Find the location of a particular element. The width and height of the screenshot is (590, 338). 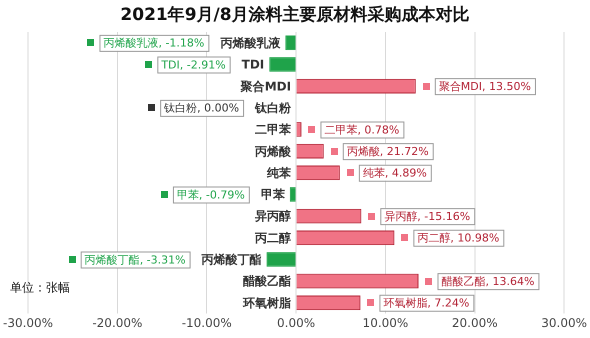

x-tick-label: 0.00% is located at coordinates (296, 323).